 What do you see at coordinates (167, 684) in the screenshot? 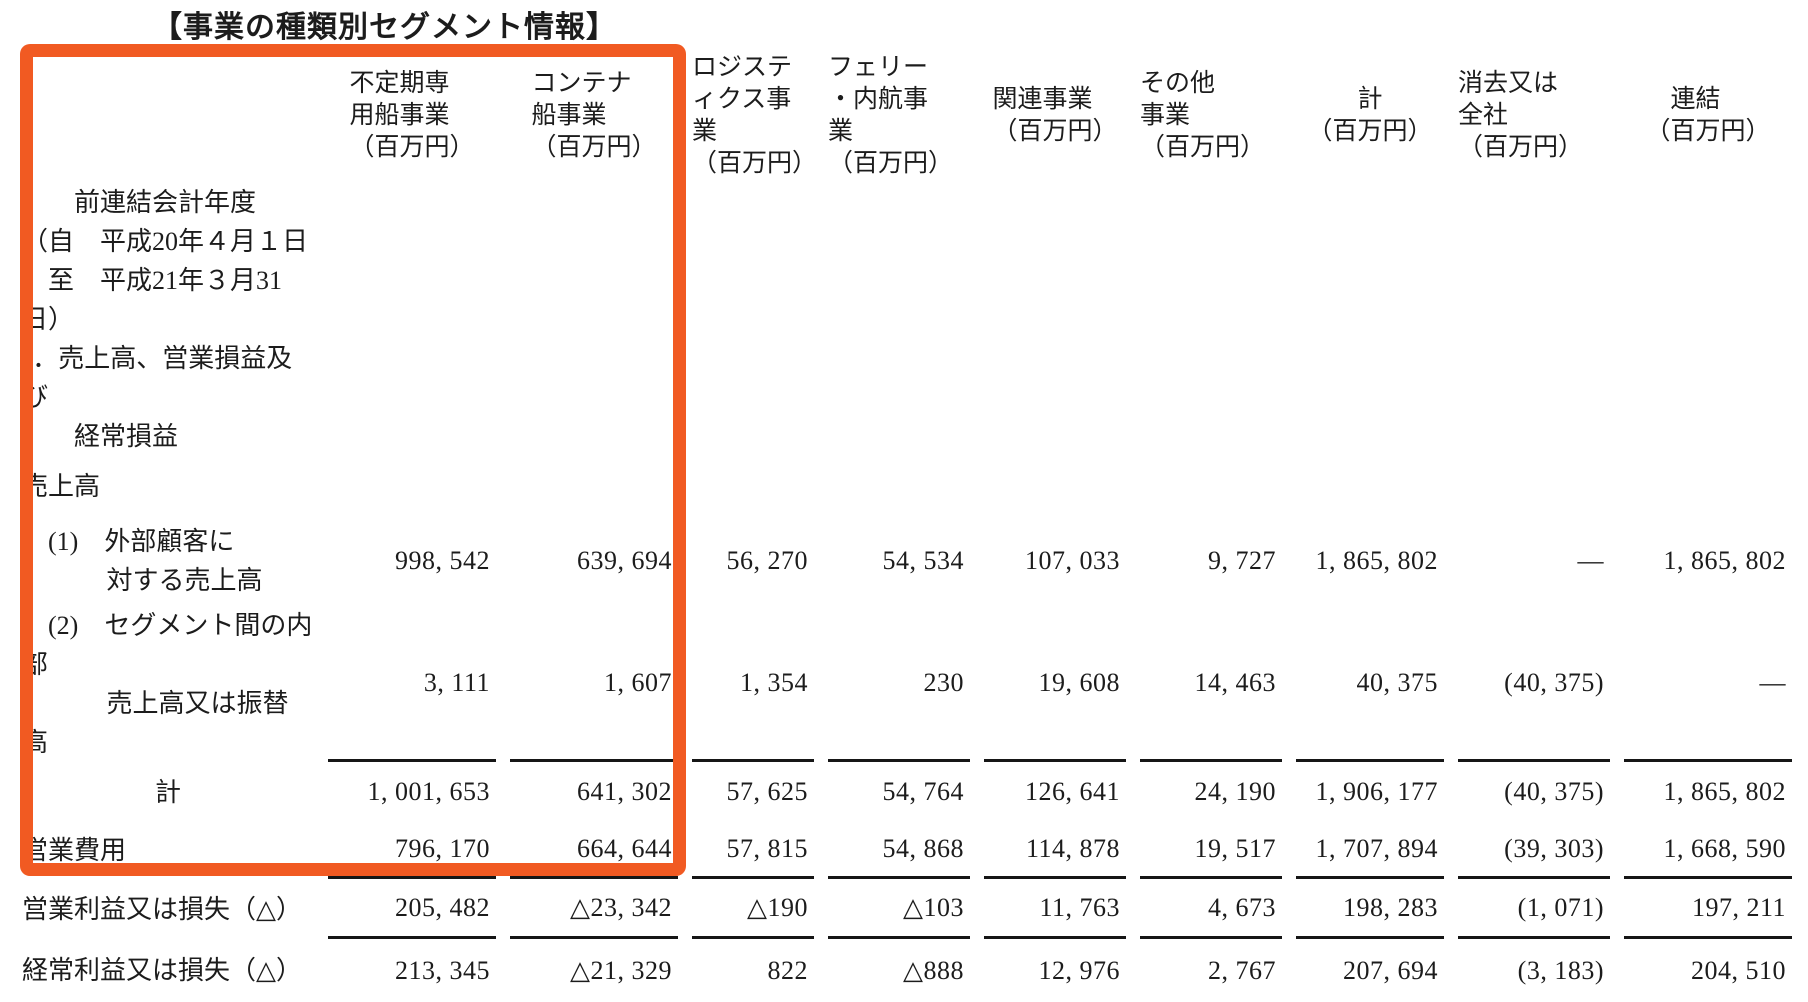
I see `row-label: (2) セグメント間の内部 売上高又は振替高` at bounding box center [167, 684].